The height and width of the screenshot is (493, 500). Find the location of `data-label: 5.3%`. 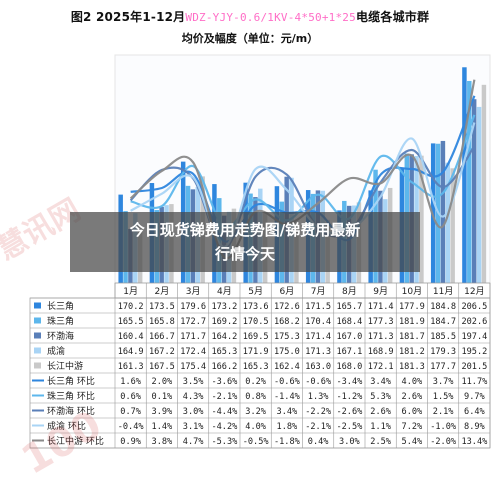

data-label: 5.3% is located at coordinates (381, 397).